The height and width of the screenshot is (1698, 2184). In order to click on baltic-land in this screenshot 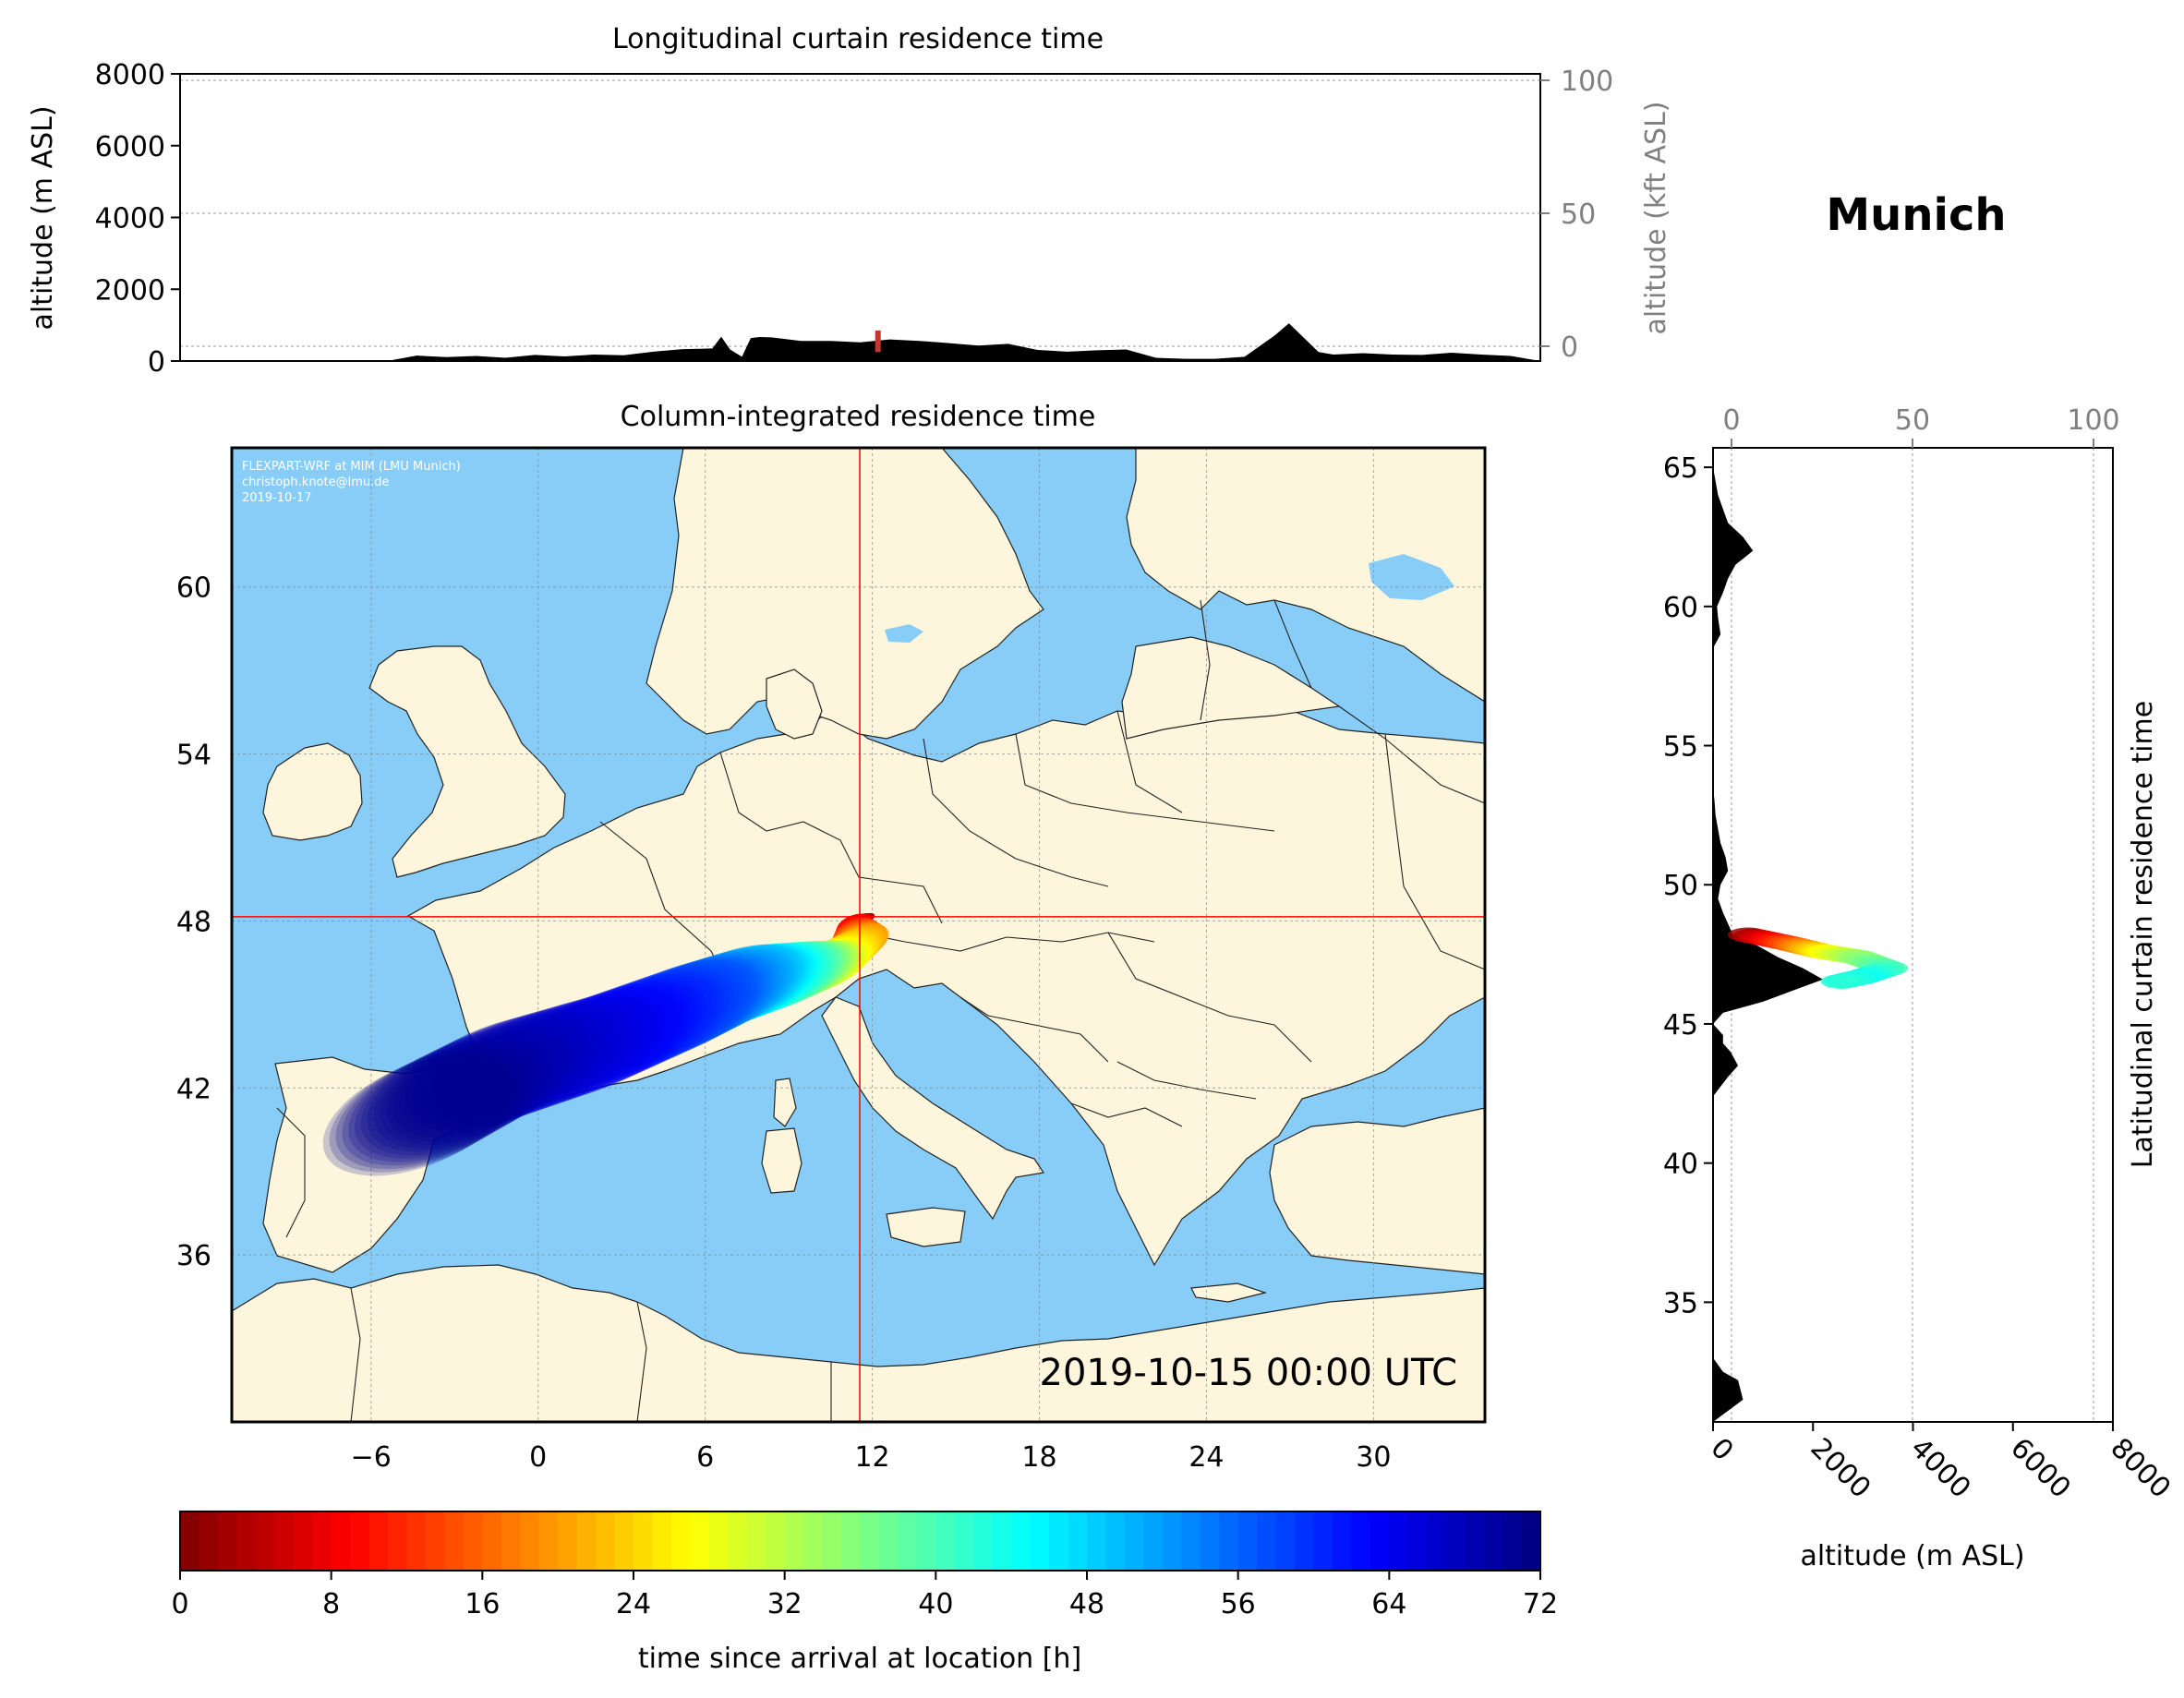, I will do `click(1231, 688)`.